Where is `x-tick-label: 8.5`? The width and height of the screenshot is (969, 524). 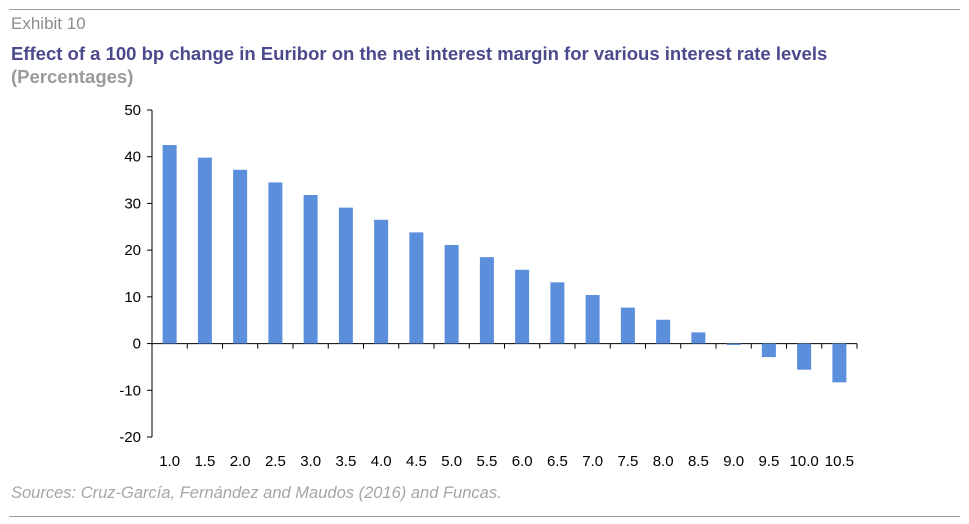 x-tick-label: 8.5 is located at coordinates (698, 461).